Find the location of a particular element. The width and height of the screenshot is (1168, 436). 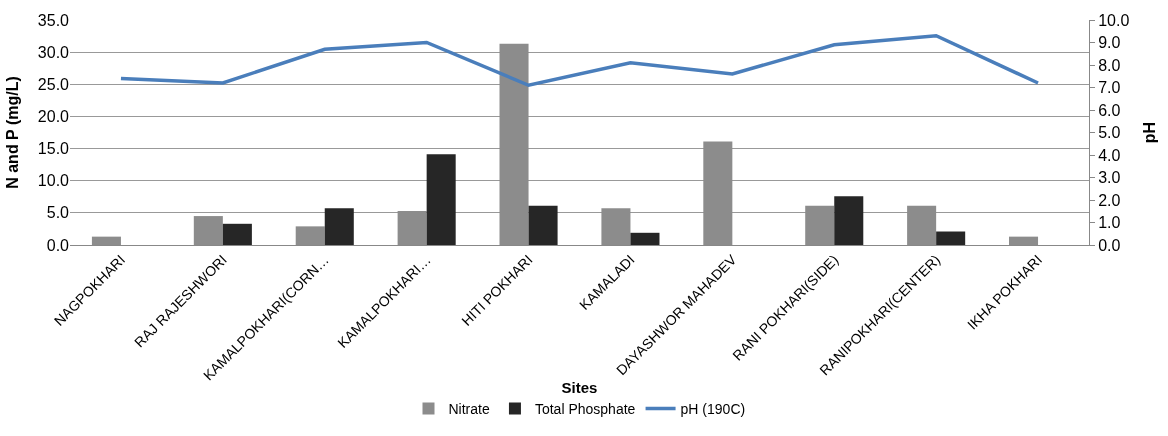

y2-tick-label: 0.0 is located at coordinates (1109, 245).